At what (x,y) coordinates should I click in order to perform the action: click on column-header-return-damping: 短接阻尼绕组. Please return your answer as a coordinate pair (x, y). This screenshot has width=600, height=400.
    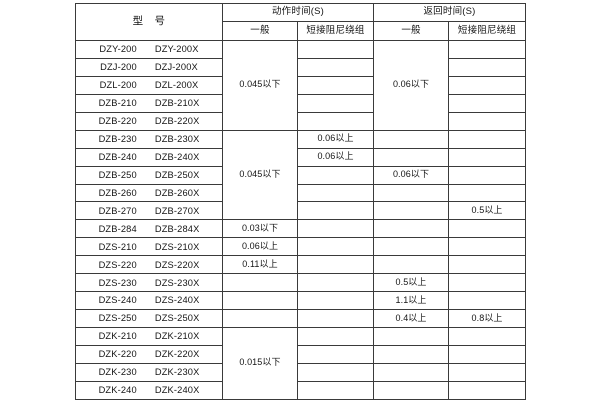
    Looking at the image, I should click on (487, 31).